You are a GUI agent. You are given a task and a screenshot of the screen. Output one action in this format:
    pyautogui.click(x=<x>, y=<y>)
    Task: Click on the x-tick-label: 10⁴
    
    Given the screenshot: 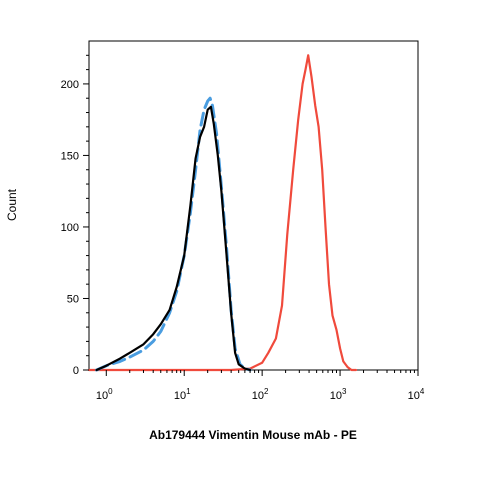 What is the action you would take?
    pyautogui.click(x=416, y=394)
    